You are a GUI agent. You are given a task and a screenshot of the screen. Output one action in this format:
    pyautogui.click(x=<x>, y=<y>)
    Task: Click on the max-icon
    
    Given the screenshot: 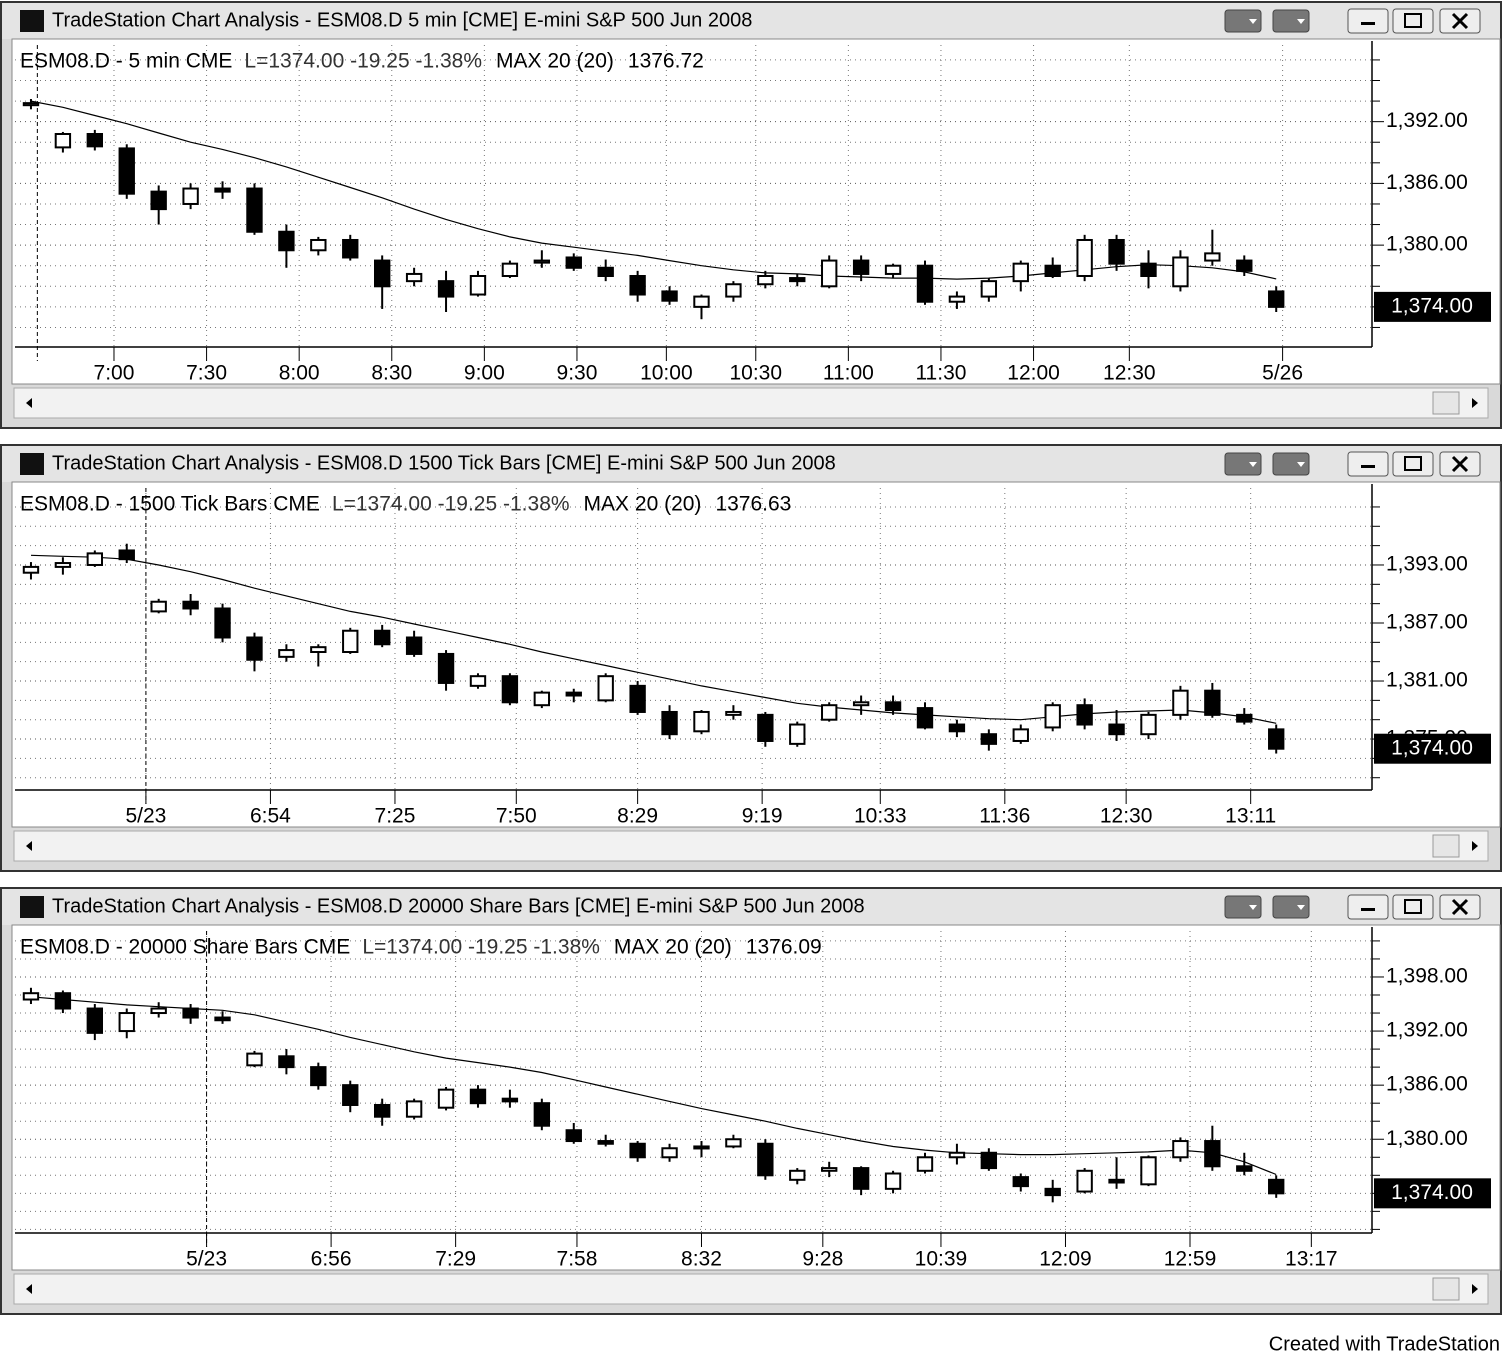 What is the action you would take?
    pyautogui.click(x=1413, y=906)
    